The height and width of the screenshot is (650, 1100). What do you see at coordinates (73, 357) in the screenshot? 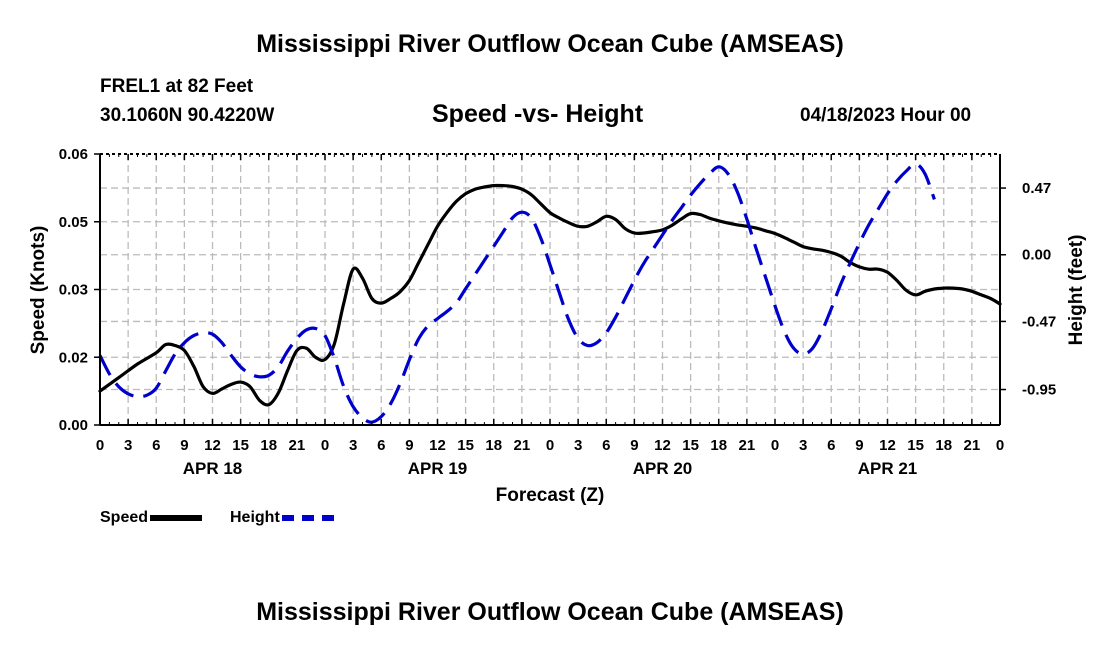
I see `y-left-tick-label: 0.02` at bounding box center [73, 357].